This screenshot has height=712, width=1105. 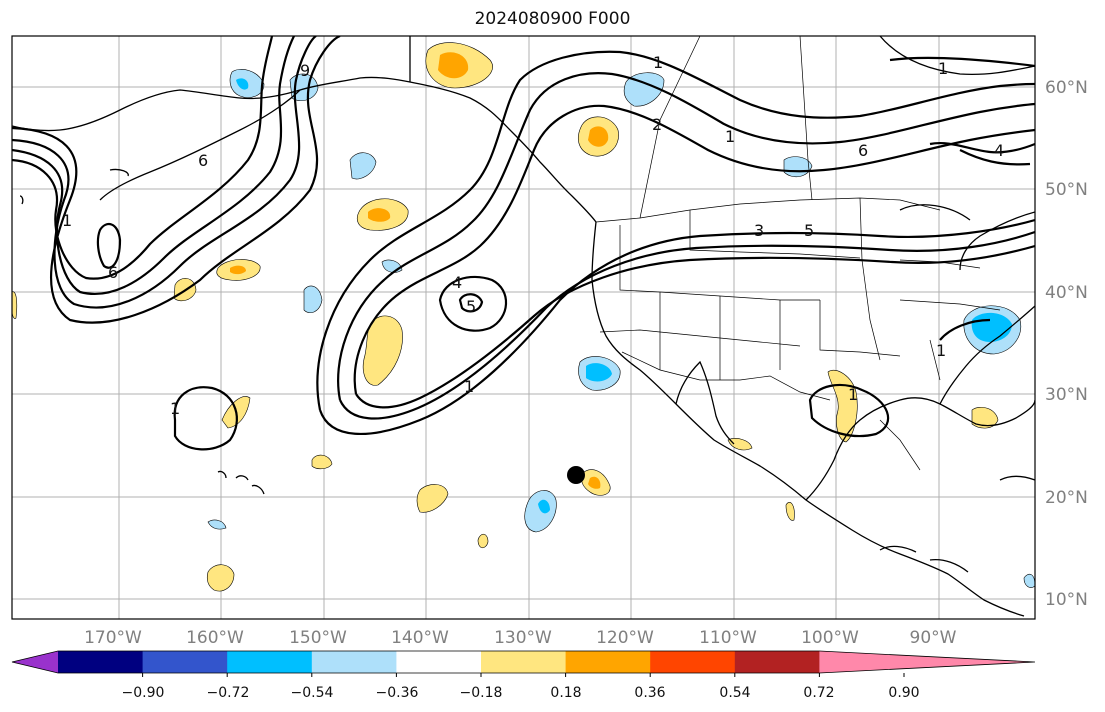 I want to click on contour-label: 9, so click(x=305, y=70).